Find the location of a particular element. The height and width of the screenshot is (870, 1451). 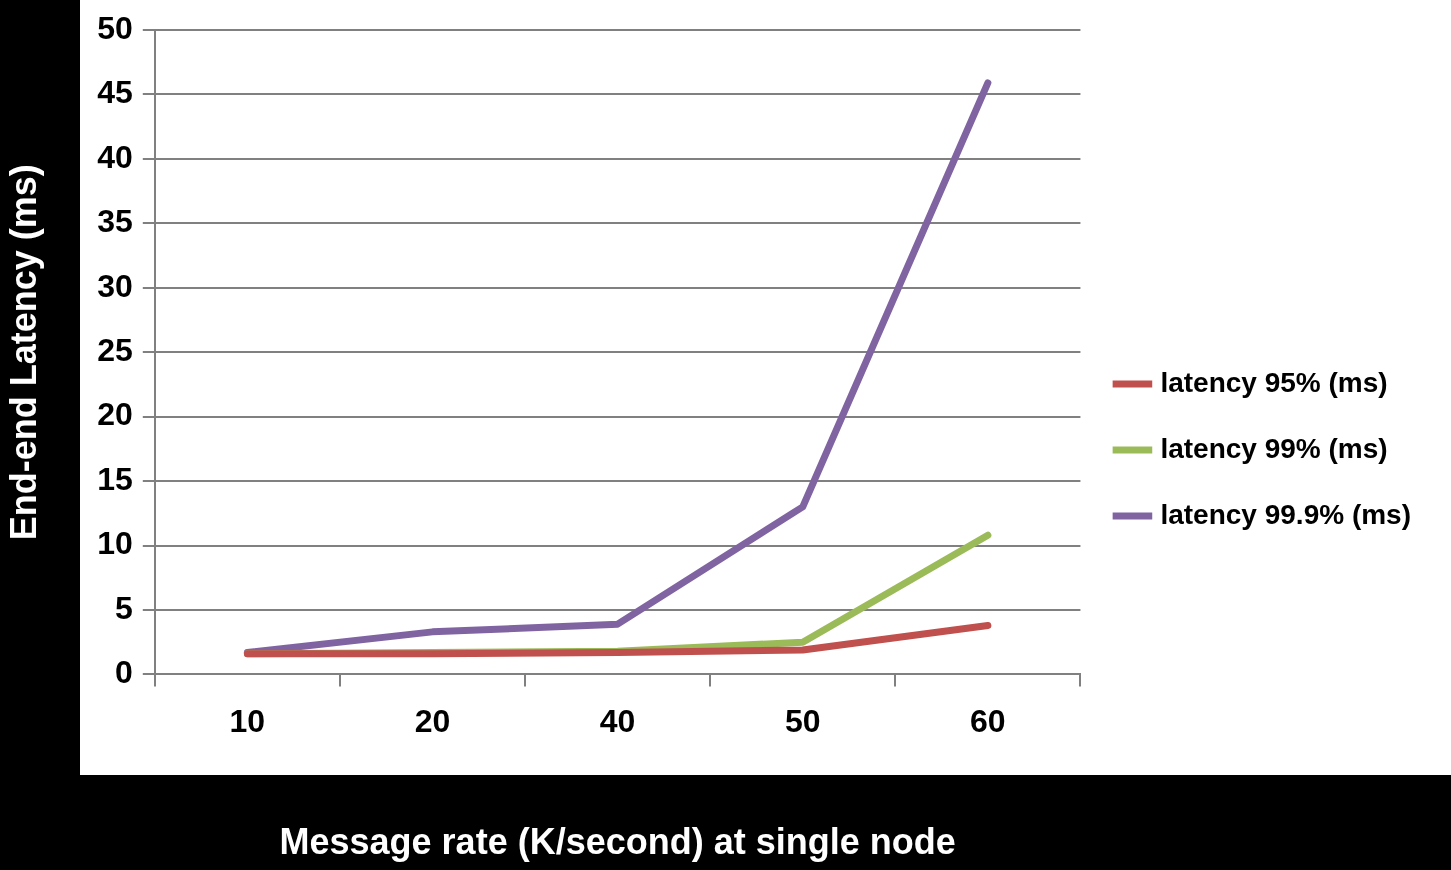

y-tick-label: 45 is located at coordinates (115, 92).